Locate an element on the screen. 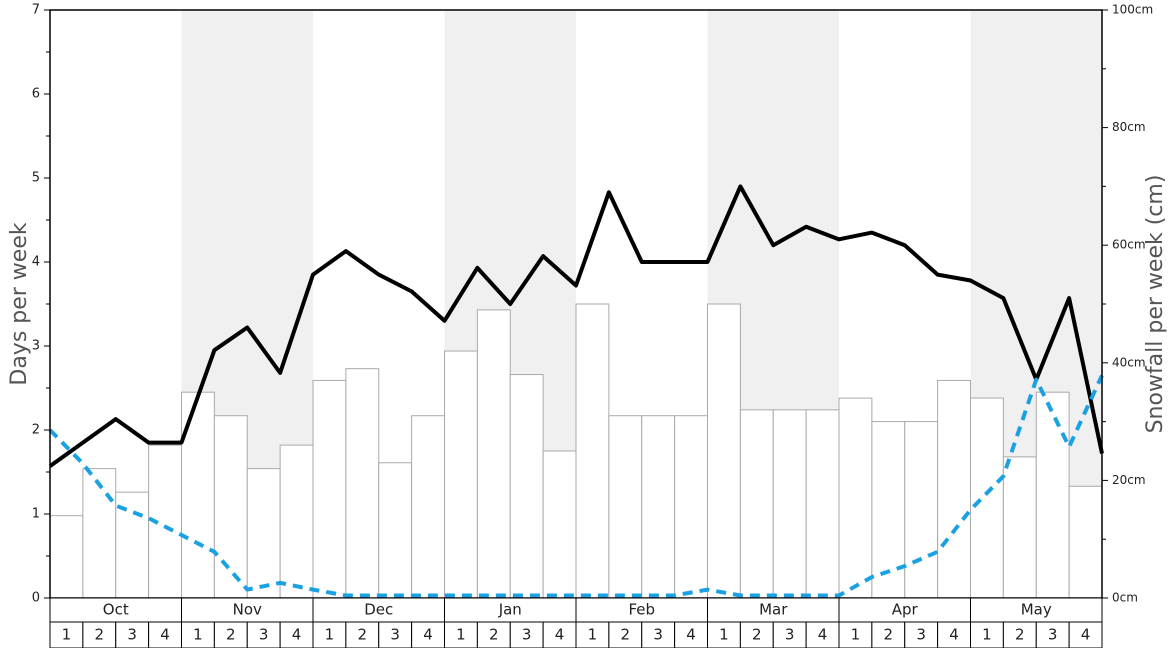 The image size is (1168, 648). y-tick-label: 2 is located at coordinates (36, 430).